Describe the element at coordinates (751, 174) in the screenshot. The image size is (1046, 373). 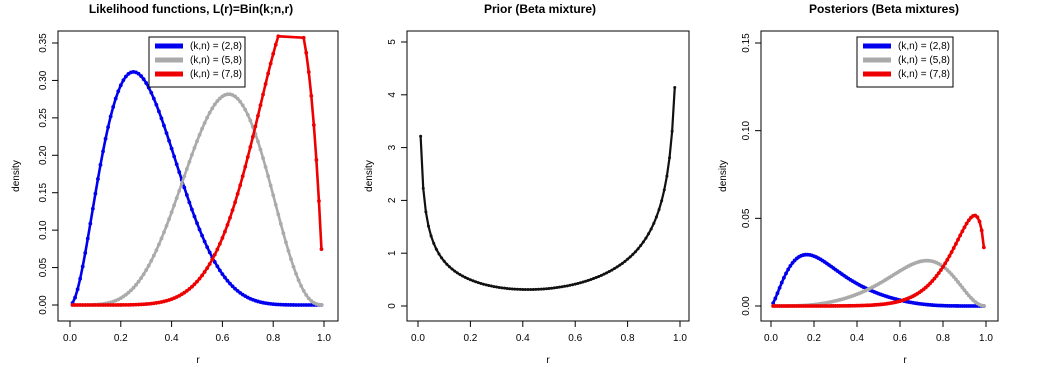
I see `panel-3-y-axis: 0.00 0.05 0.10 0.15` at that location.